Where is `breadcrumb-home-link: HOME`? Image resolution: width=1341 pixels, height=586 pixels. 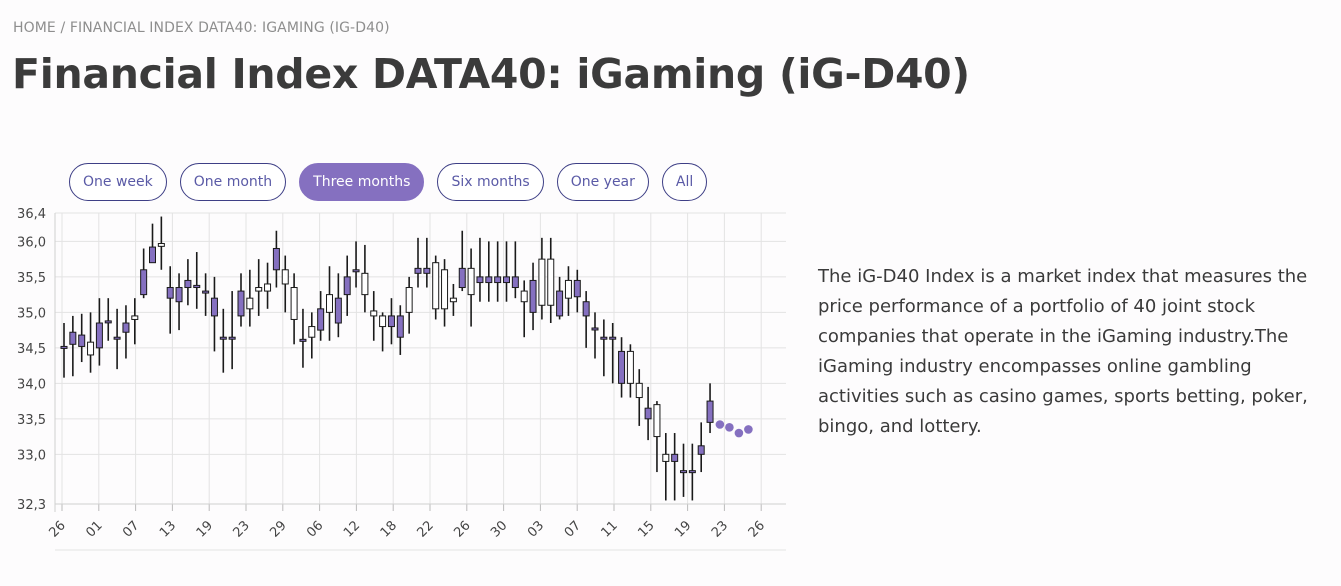
breadcrumb-home-link: HOME is located at coordinates (34, 28).